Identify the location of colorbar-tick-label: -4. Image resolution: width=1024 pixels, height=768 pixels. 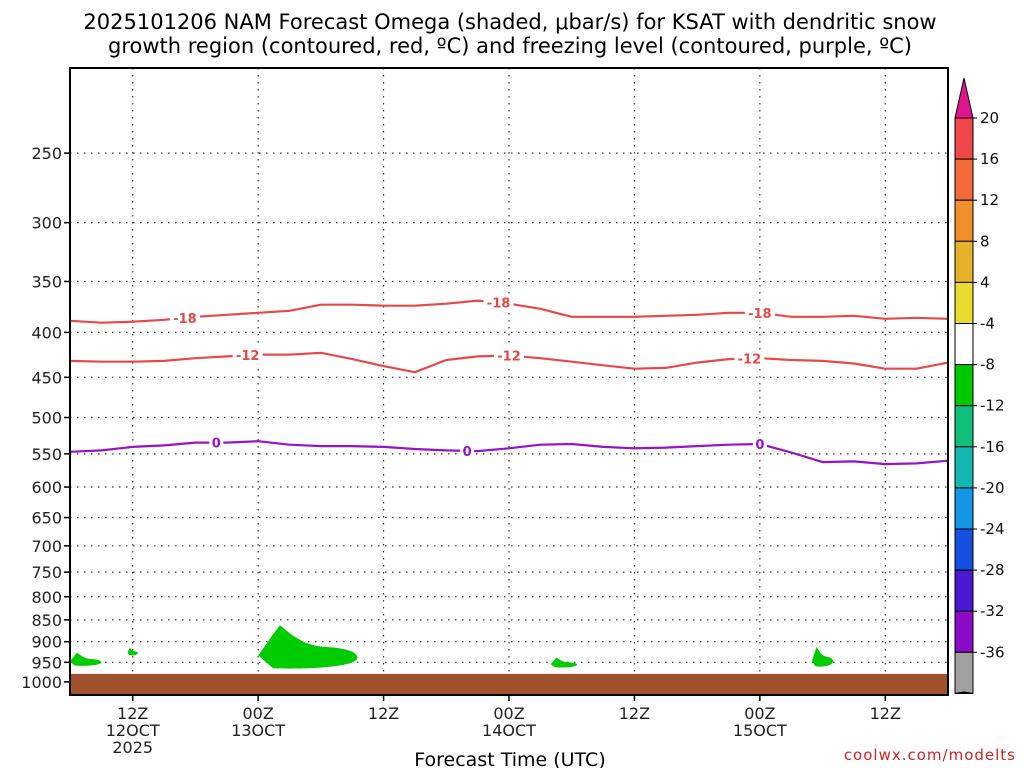
(987, 324).